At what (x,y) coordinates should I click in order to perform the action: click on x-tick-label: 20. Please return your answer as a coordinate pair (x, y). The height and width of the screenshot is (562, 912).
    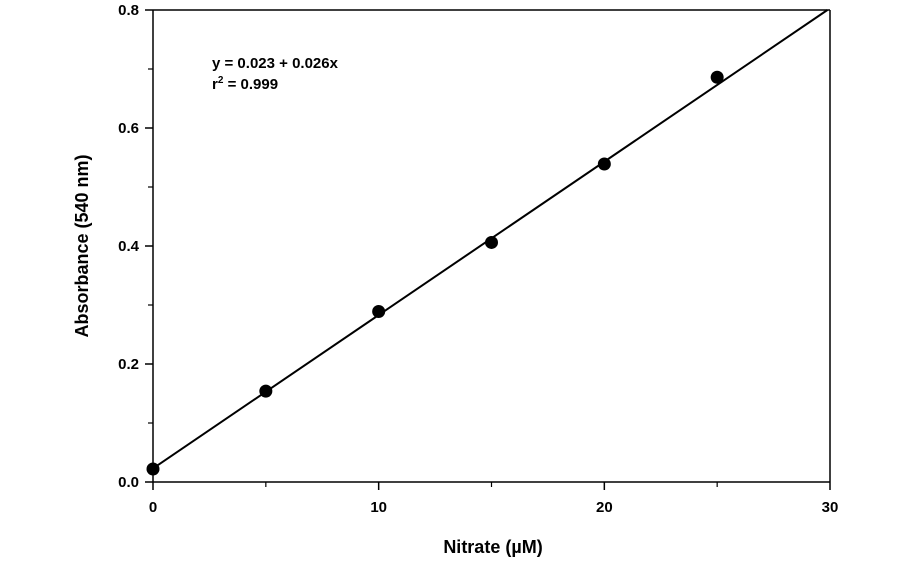
    Looking at the image, I should click on (604, 507).